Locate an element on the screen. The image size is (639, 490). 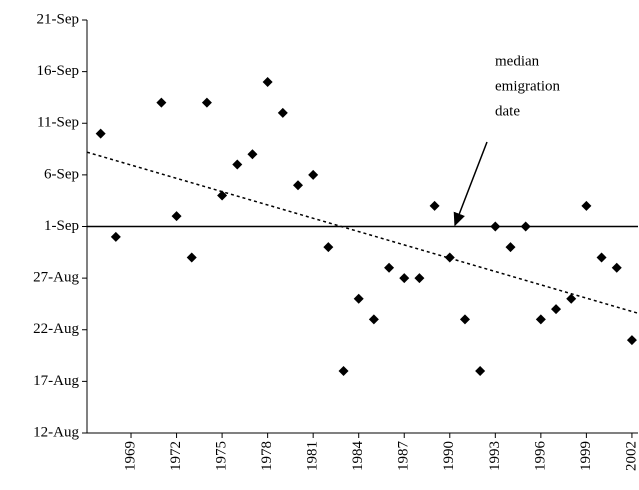
annotation: date is located at coordinates (507, 111).